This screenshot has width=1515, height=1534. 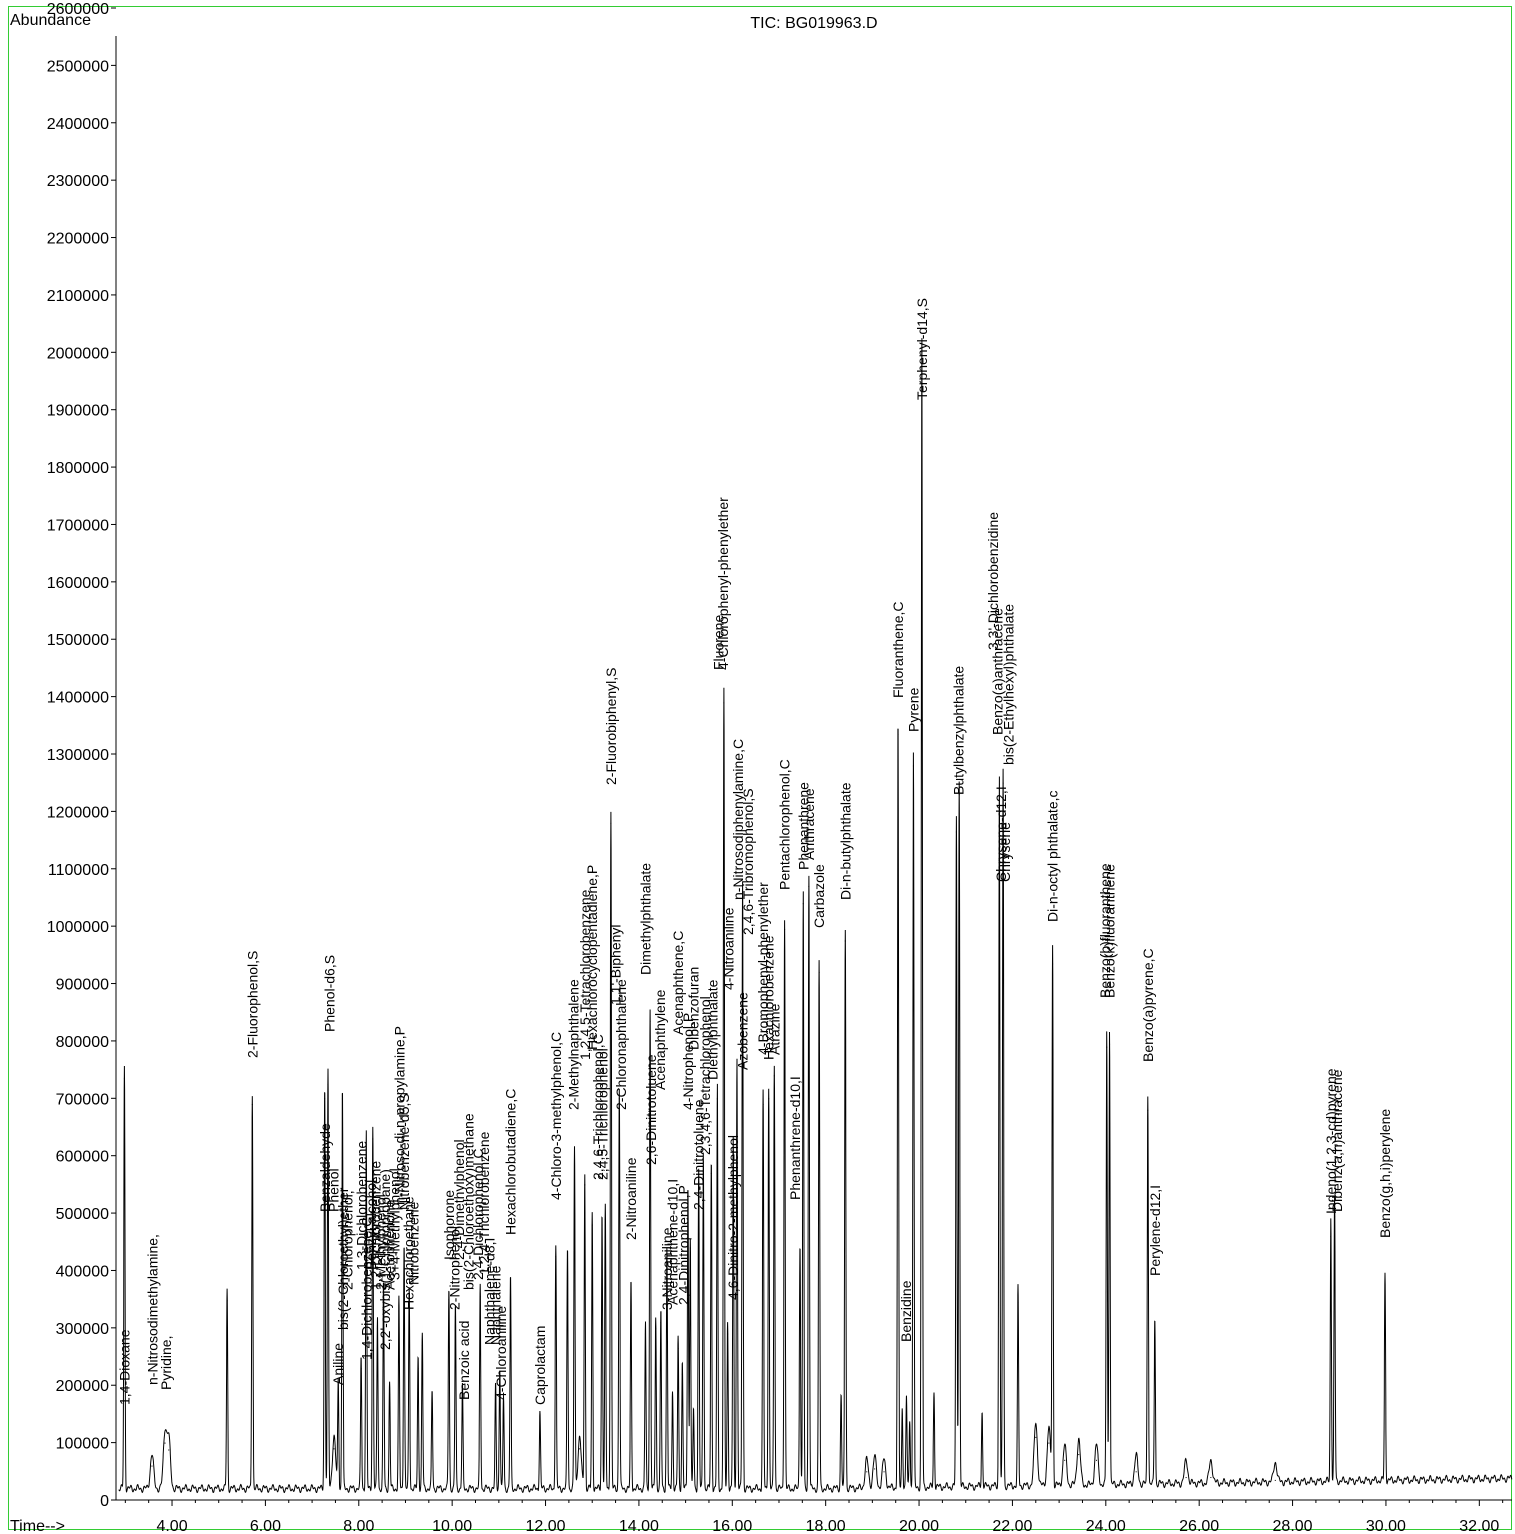 What do you see at coordinates (1331, 1141) in the screenshot?
I see `peak-label: Indeno(1,2,3-cd)pyrene` at bounding box center [1331, 1141].